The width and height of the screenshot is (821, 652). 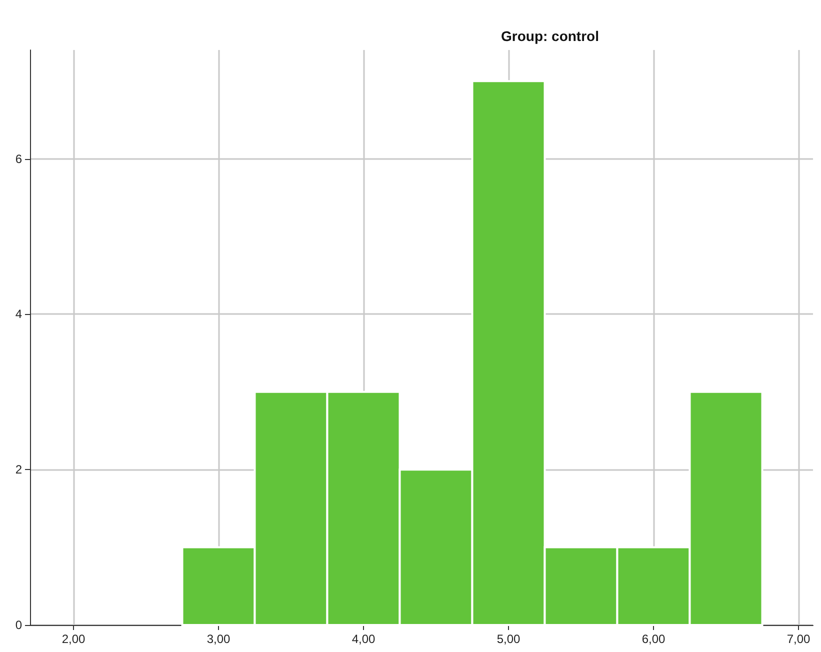 What do you see at coordinates (508, 639) in the screenshot?
I see `x-tick-label: 5,00` at bounding box center [508, 639].